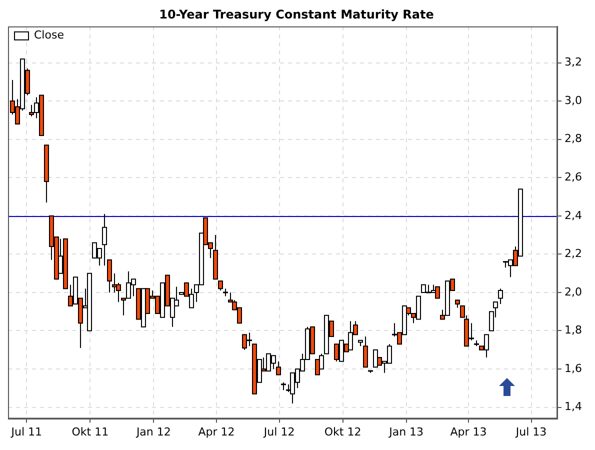  I want to click on y-tick-label: 2,0, so click(573, 291).